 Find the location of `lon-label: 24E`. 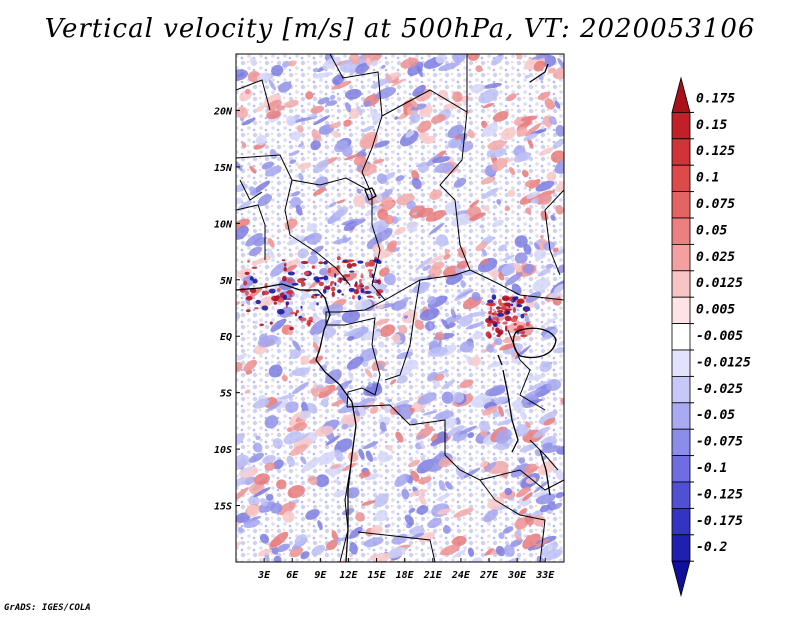

lon-label: 24E is located at coordinates (461, 575).